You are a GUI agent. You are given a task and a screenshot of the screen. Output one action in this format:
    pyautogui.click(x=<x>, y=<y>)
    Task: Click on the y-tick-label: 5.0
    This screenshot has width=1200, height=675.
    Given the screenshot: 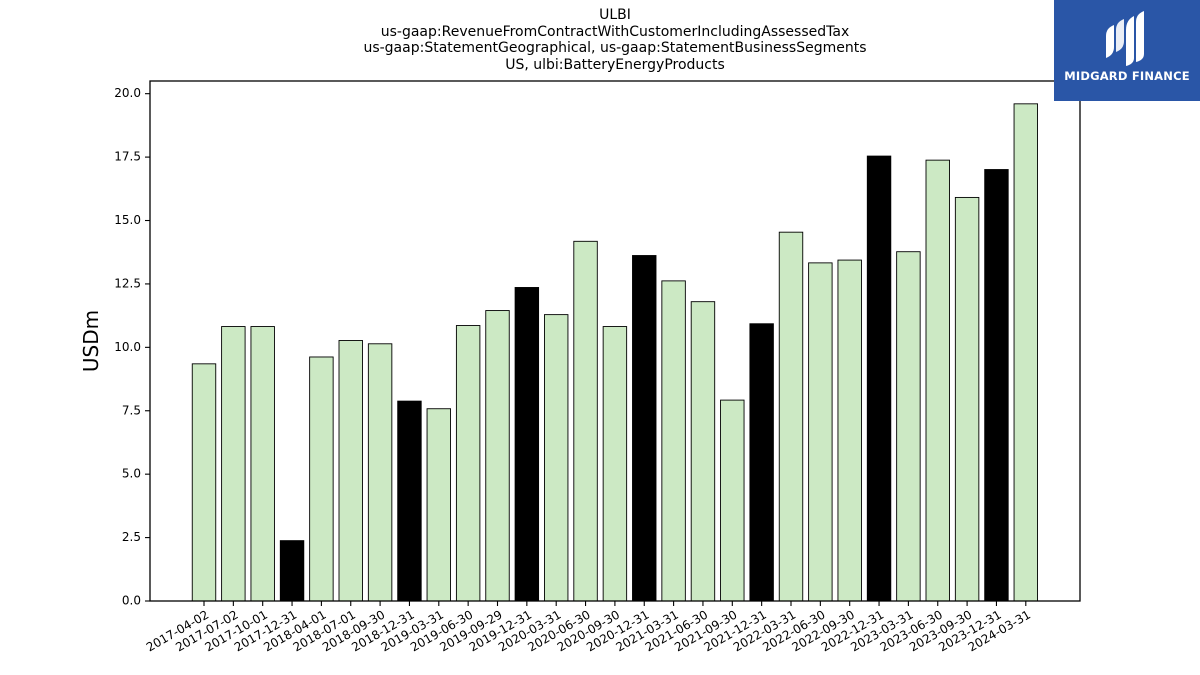 What is the action you would take?
    pyautogui.click(x=131, y=474)
    